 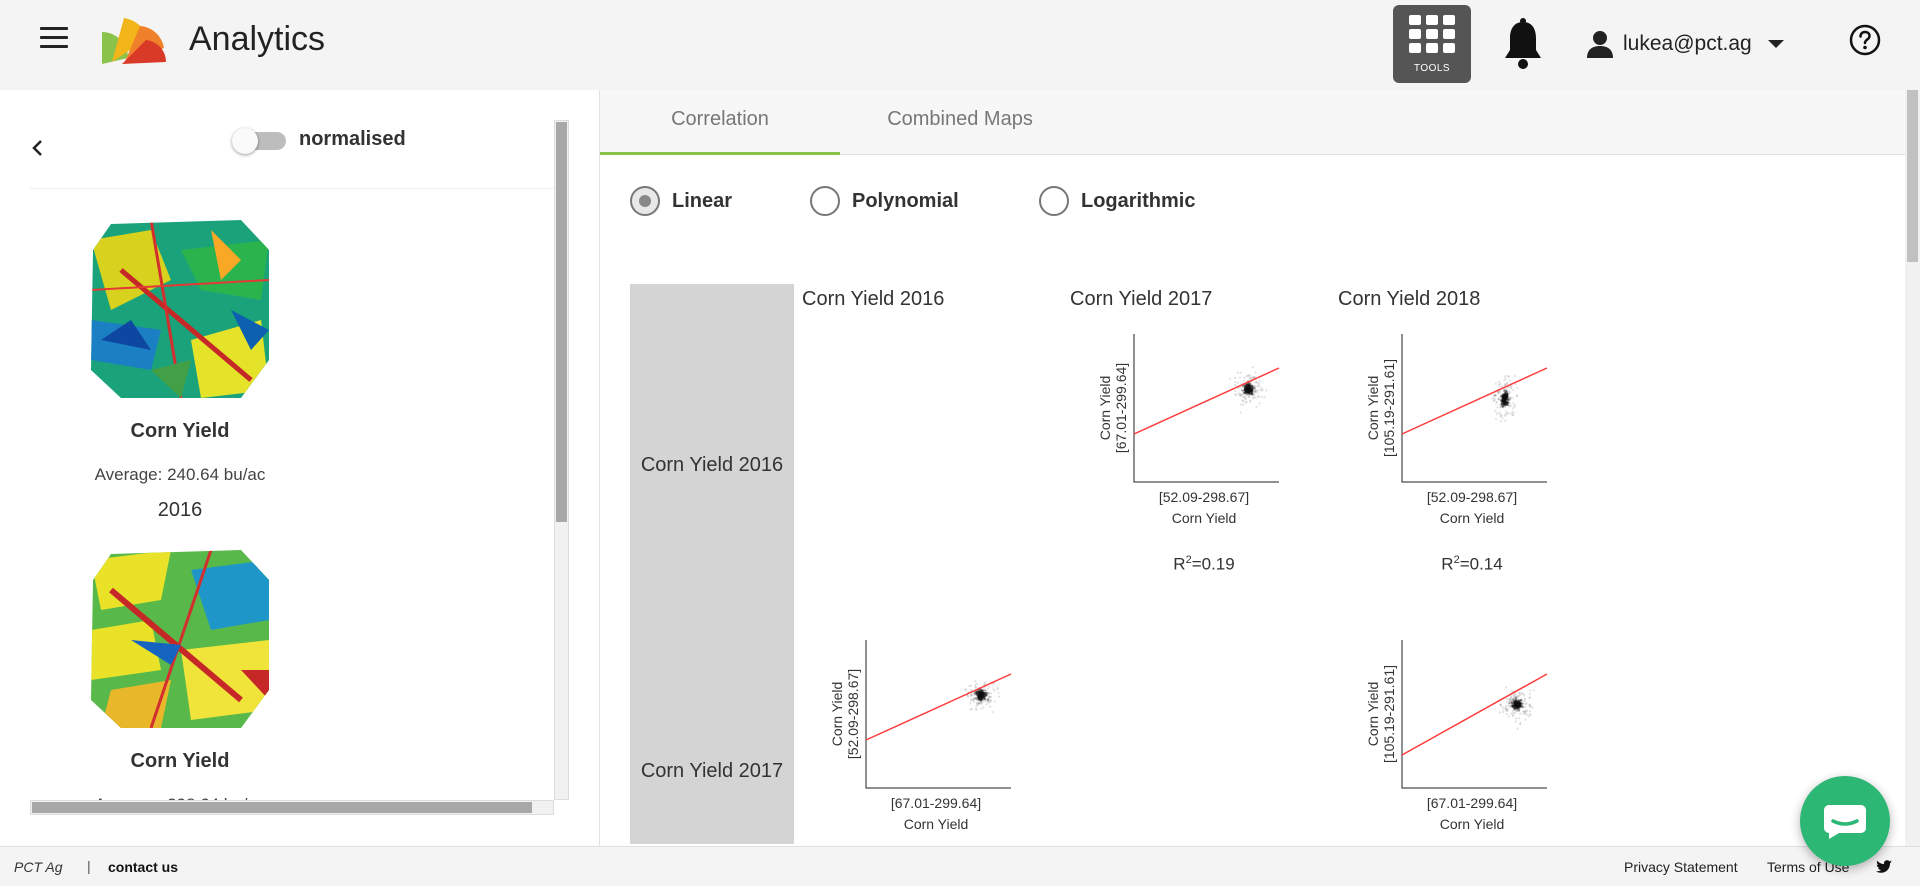 I want to click on radio-polynomial: Polynomial, so click(x=884, y=201).